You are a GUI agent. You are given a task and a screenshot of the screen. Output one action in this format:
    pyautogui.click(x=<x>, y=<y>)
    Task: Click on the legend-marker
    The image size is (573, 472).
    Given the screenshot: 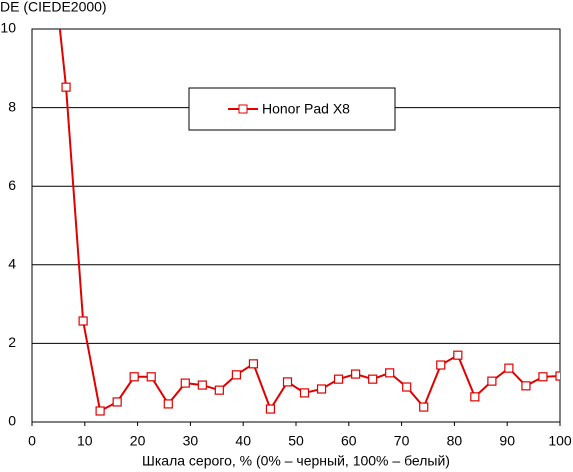 What is the action you would take?
    pyautogui.click(x=243, y=109)
    